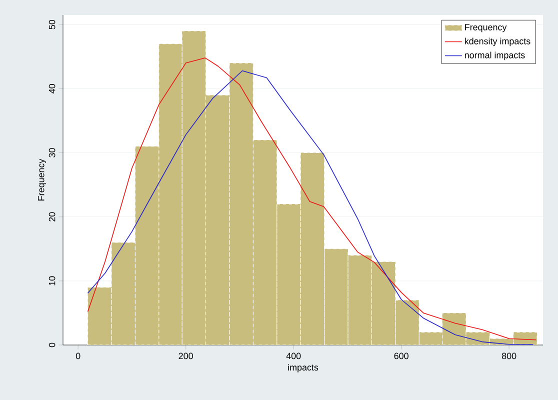 The width and height of the screenshot is (558, 400). I want to click on y-tick-label: 50, so click(52, 25).